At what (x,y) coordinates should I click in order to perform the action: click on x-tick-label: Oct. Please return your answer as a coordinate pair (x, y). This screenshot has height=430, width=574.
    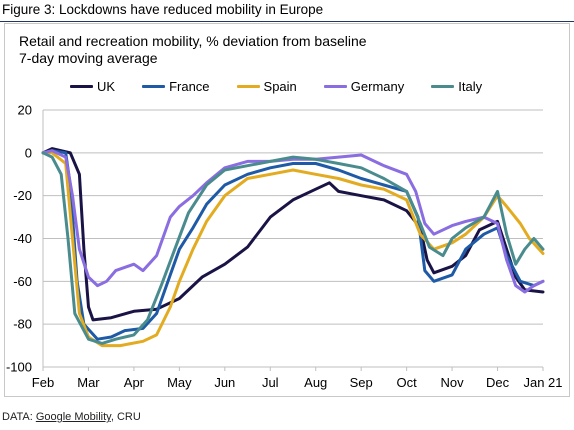
    Looking at the image, I should click on (407, 382).